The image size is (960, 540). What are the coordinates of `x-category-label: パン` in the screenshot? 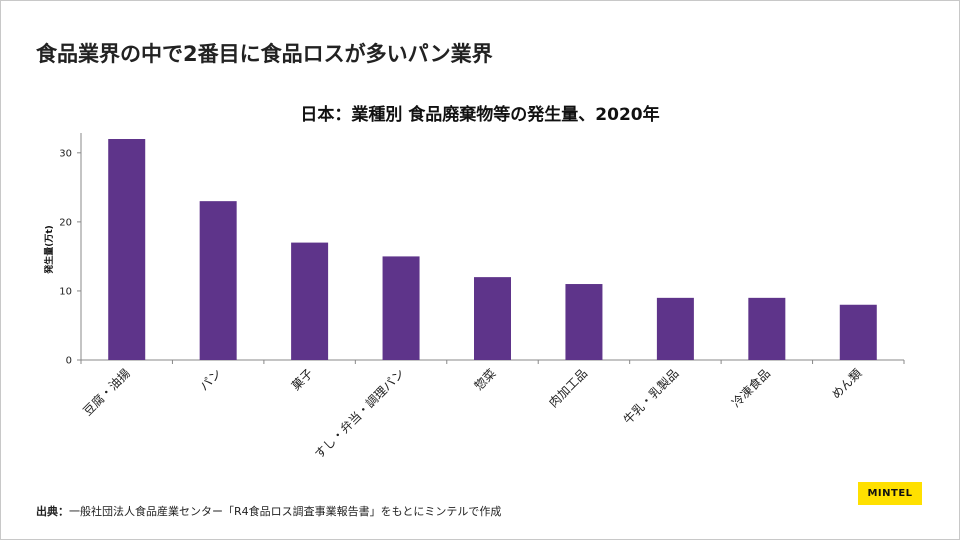 It's located at (210, 379).